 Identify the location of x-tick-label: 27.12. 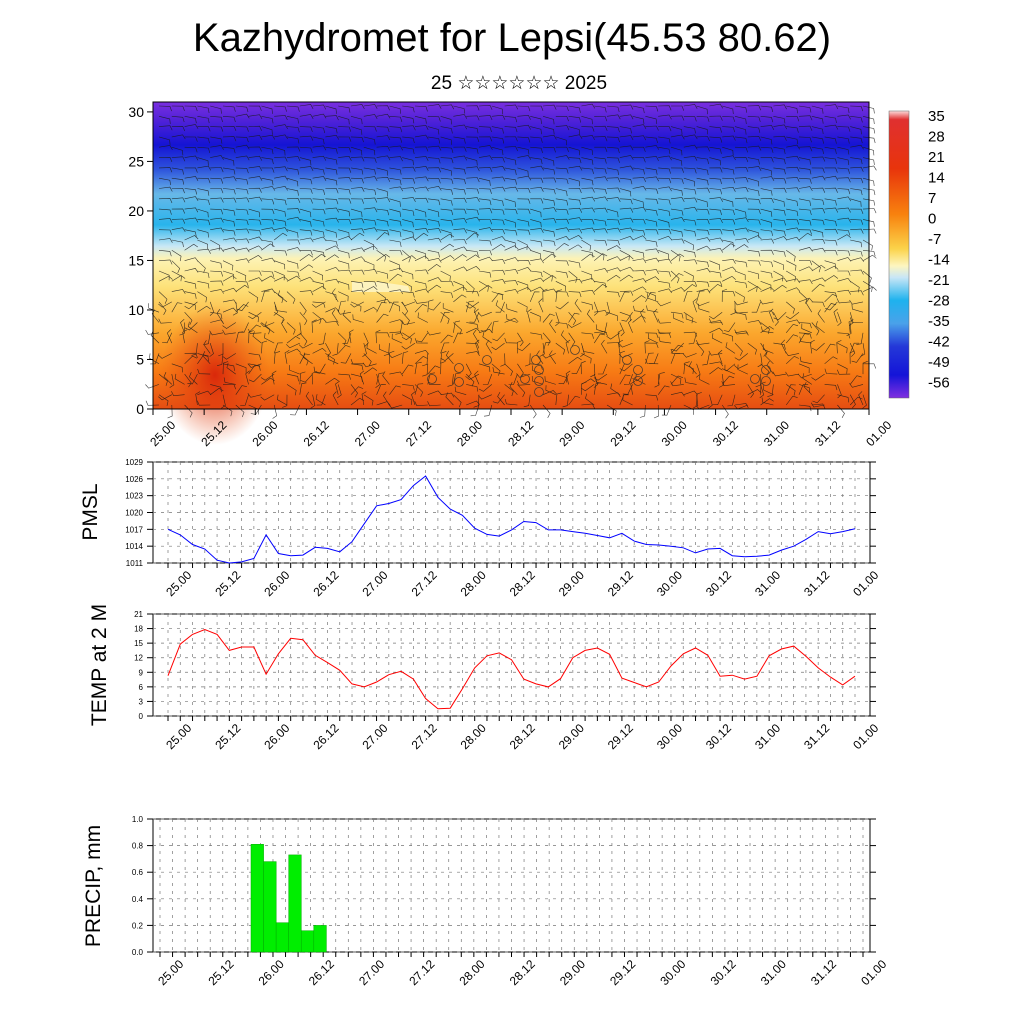
(418, 433).